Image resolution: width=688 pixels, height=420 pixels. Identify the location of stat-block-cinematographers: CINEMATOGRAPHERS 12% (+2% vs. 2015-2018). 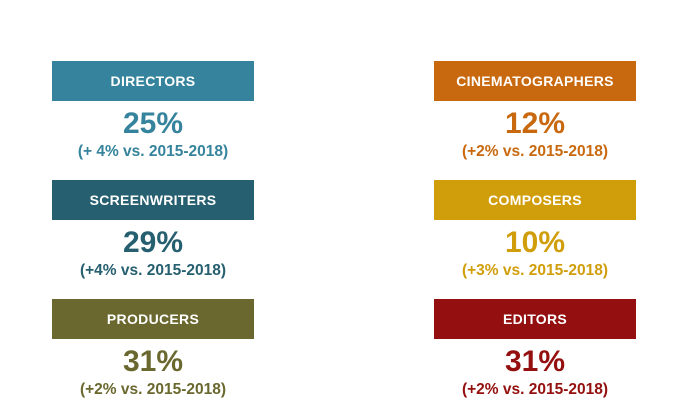
(535, 111).